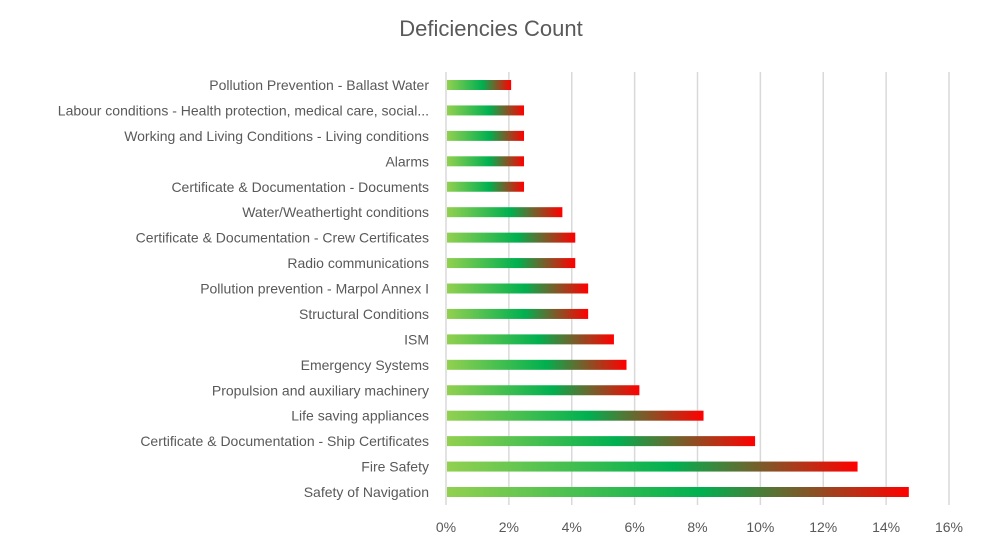 This screenshot has width=982, height=547. Describe the element at coordinates (364, 314) in the screenshot. I see `category-label: Structural Conditions` at that location.